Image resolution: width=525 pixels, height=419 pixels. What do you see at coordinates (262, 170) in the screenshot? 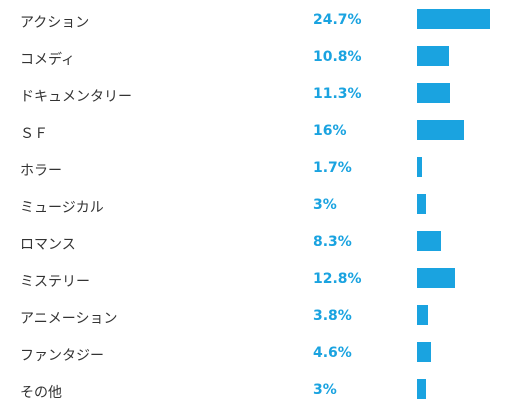
I see `result-row: ホラー 1.7%` at bounding box center [262, 170].